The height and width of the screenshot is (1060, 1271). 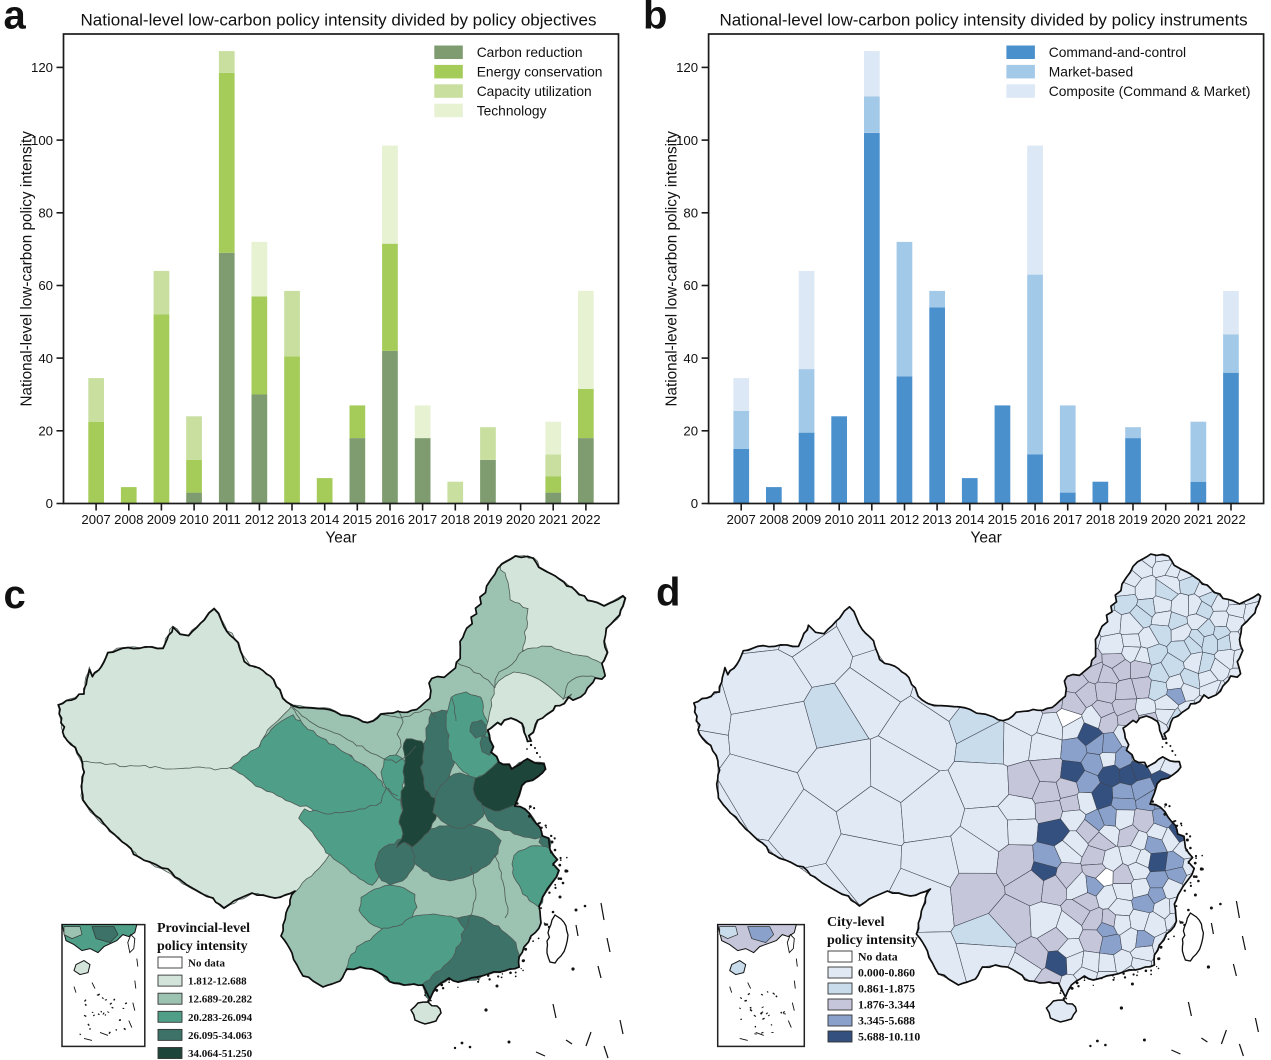 What do you see at coordinates (540, 72) in the screenshot?
I see `svg-text: Energy conservation` at bounding box center [540, 72].